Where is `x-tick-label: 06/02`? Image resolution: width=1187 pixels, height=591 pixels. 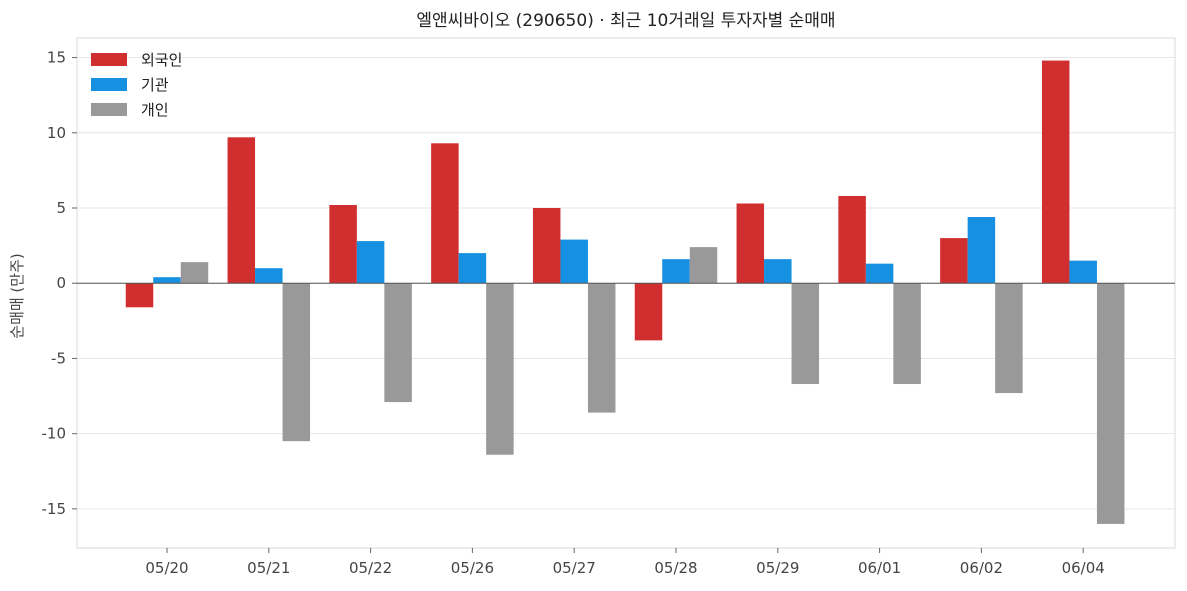 x-tick-label: 06/02 is located at coordinates (981, 568).